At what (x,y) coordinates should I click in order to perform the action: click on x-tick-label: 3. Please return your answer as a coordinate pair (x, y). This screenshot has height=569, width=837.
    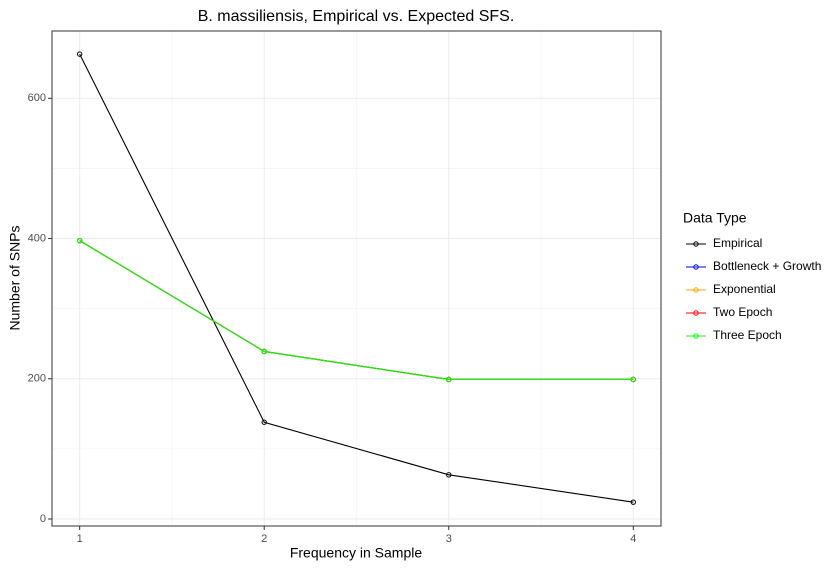
    Looking at the image, I should click on (449, 539).